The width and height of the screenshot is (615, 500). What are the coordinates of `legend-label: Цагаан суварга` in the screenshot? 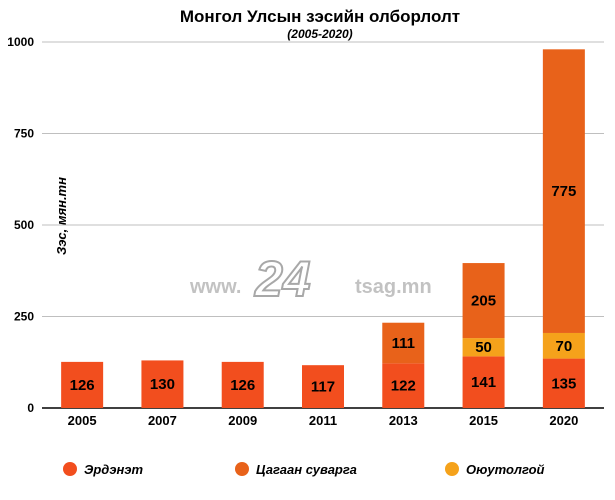 It's located at (306, 469).